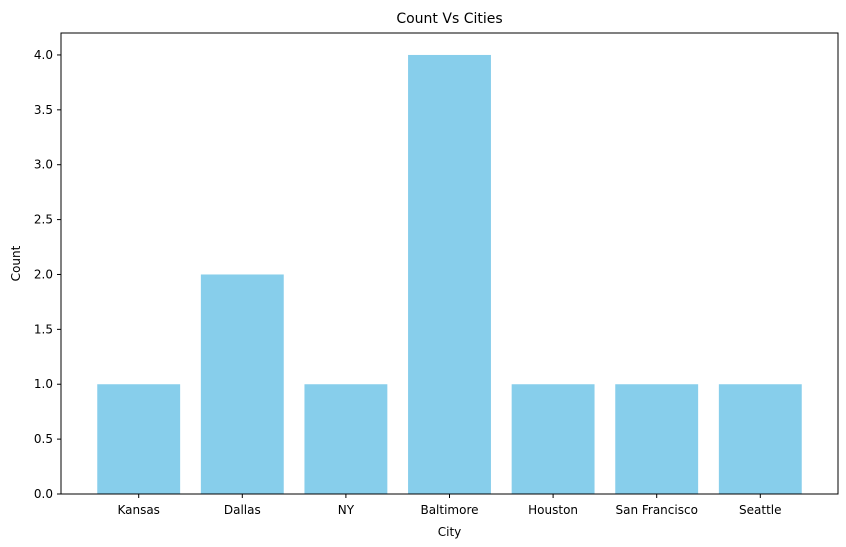 The height and width of the screenshot is (547, 846). Describe the element at coordinates (43, 220) in the screenshot. I see `y-tick-label: 2.5` at that location.